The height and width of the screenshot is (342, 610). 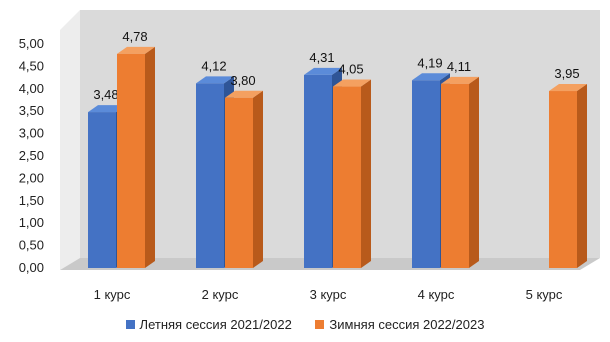 I want to click on legend-item-winter: Зимняя сессия 2022/2023, so click(x=399, y=324).